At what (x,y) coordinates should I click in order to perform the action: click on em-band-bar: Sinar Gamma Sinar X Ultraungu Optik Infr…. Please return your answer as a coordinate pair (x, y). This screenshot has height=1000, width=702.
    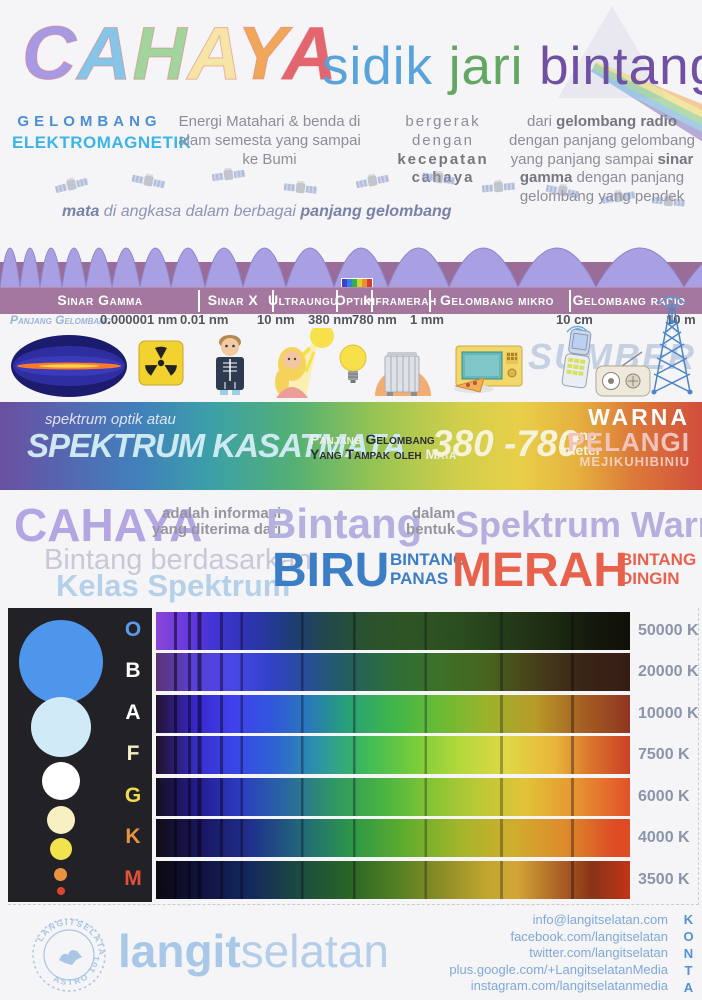
    Looking at the image, I should click on (351, 300).